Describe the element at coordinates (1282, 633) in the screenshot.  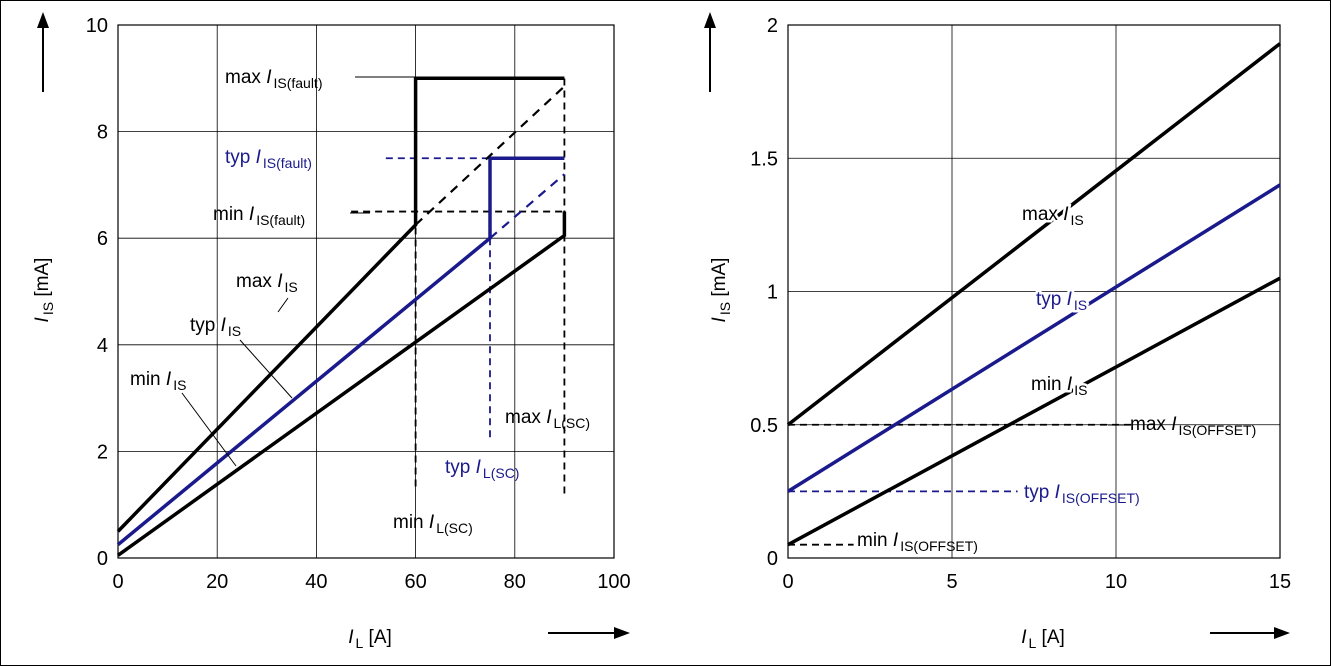
I see `x-direction-arrow-head` at that location.